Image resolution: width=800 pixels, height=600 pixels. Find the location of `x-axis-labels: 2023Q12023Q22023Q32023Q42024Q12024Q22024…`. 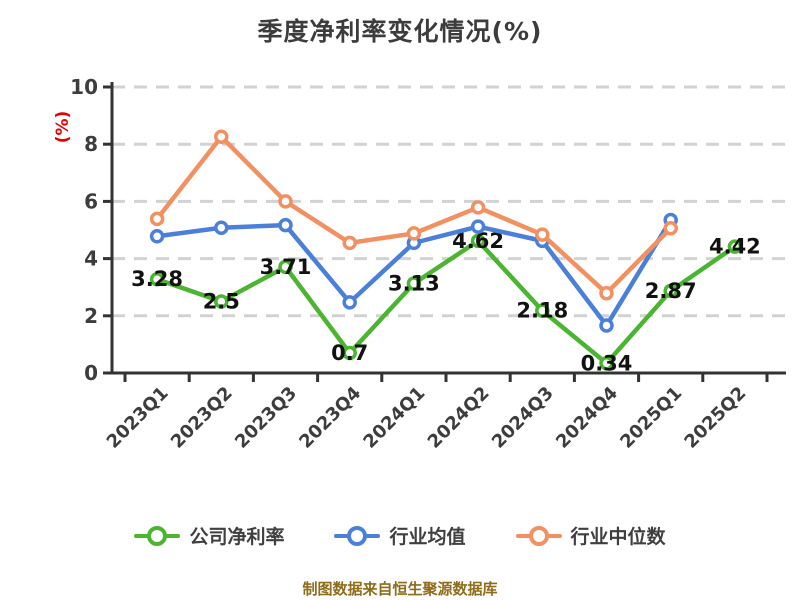

x-axis-labels: 2023Q12023Q22023Q32023Q42024Q12024Q22024… is located at coordinates (427, 418).